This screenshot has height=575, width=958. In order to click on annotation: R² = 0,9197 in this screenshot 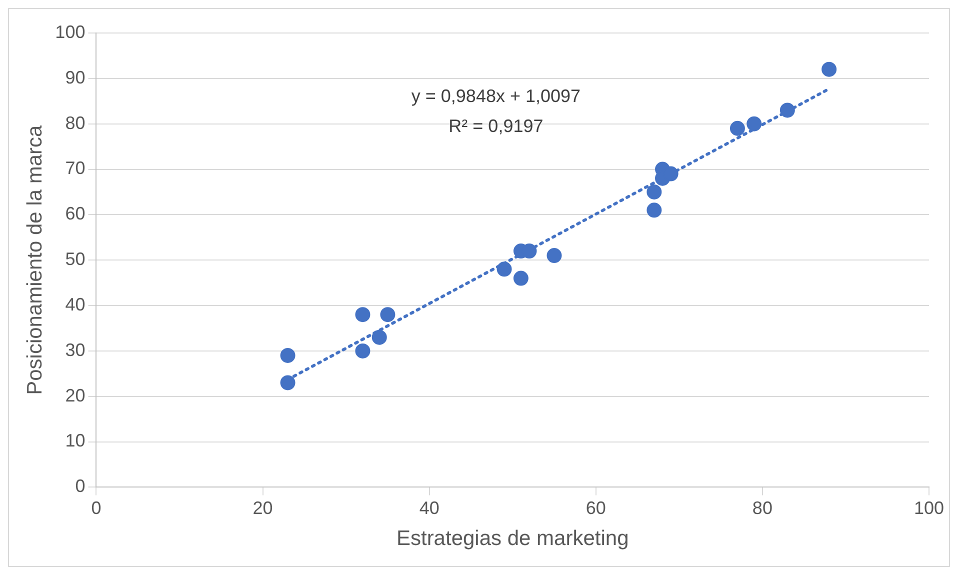, I will do `click(496, 126)`.